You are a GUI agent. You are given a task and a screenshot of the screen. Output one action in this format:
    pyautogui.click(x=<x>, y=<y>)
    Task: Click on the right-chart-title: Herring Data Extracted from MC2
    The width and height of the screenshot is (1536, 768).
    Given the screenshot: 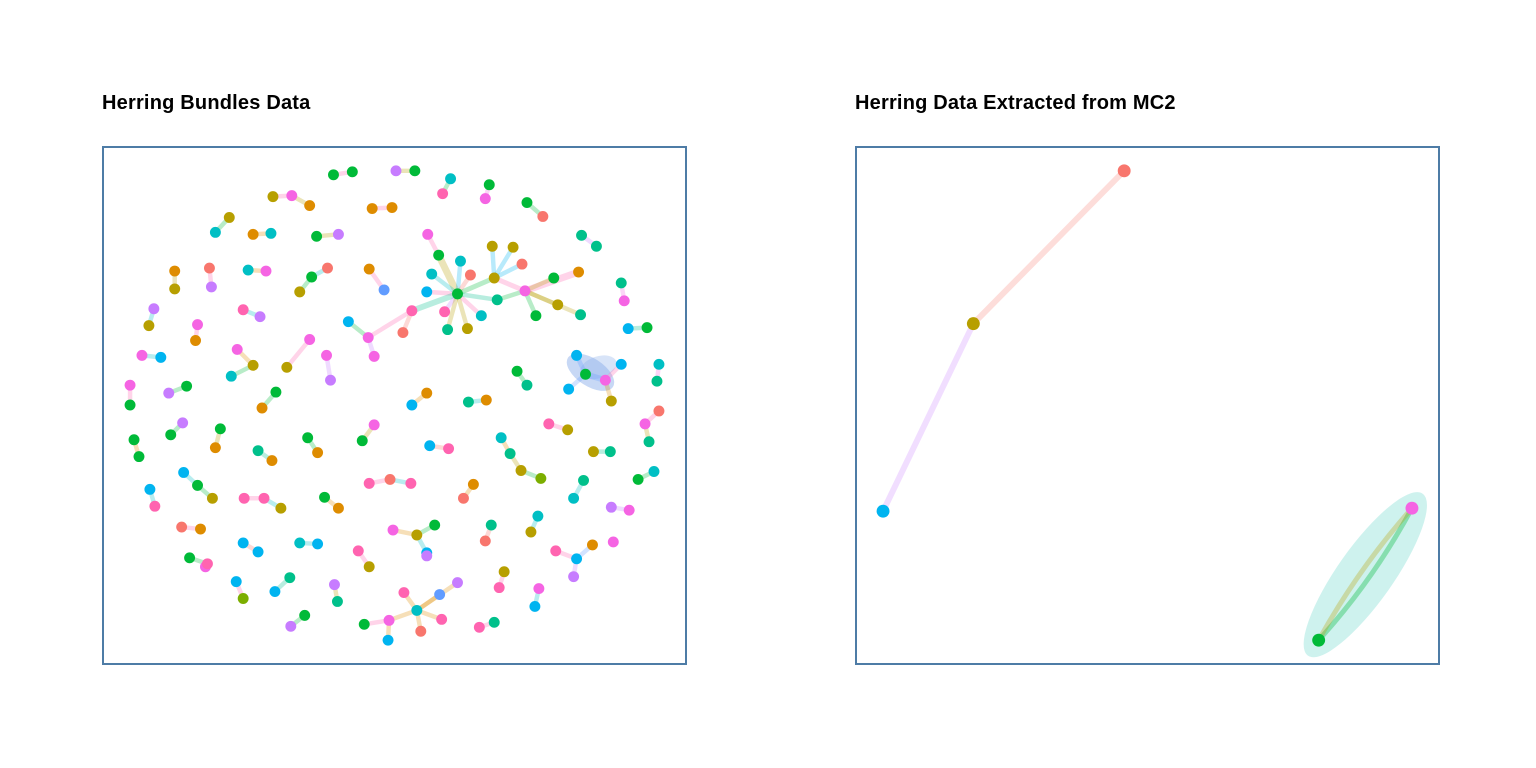 What is the action you would take?
    pyautogui.click(x=1015, y=103)
    